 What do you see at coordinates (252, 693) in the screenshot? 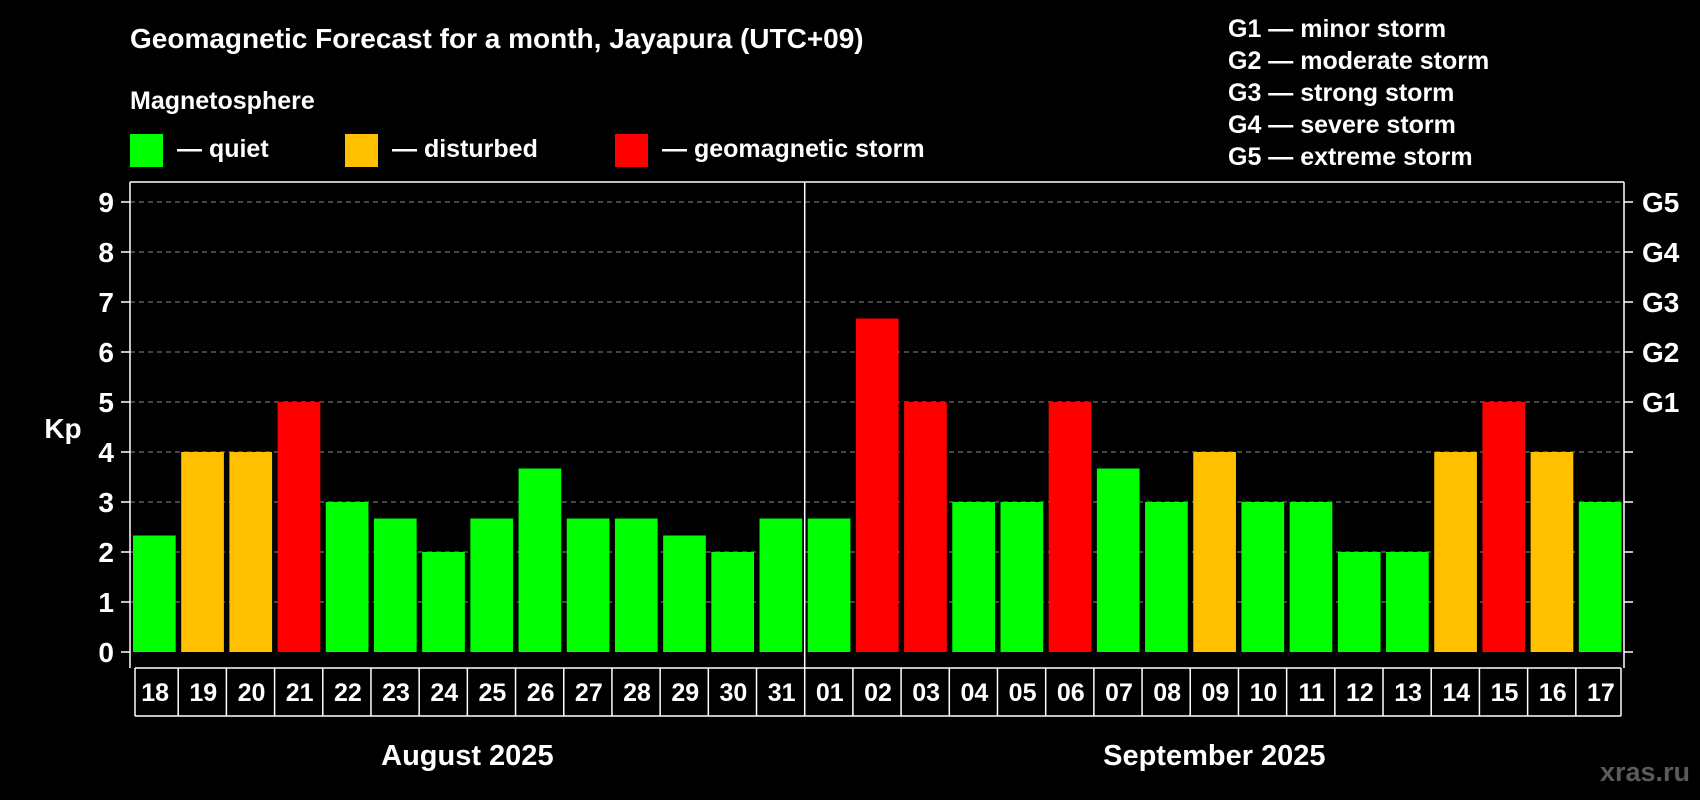
I see `day-label-20: 20` at bounding box center [252, 693].